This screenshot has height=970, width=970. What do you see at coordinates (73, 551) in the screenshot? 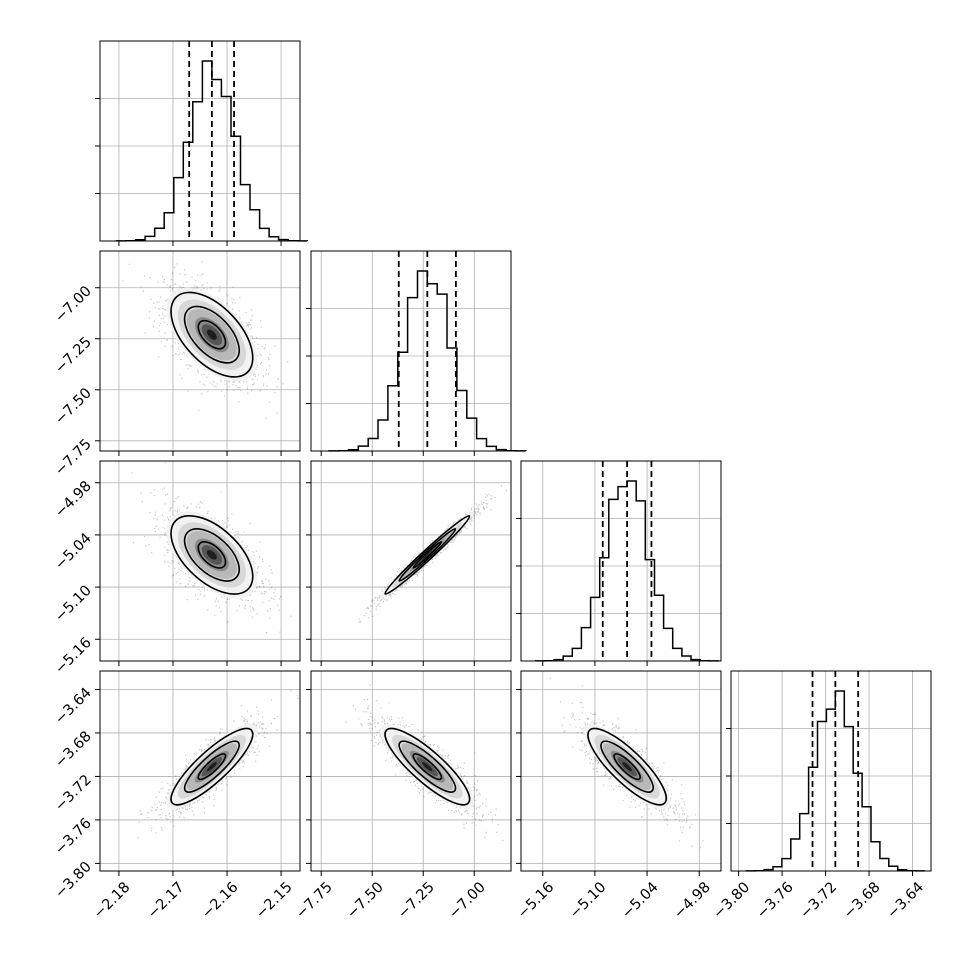
I see `y-tick-label: −5.04` at bounding box center [73, 551].